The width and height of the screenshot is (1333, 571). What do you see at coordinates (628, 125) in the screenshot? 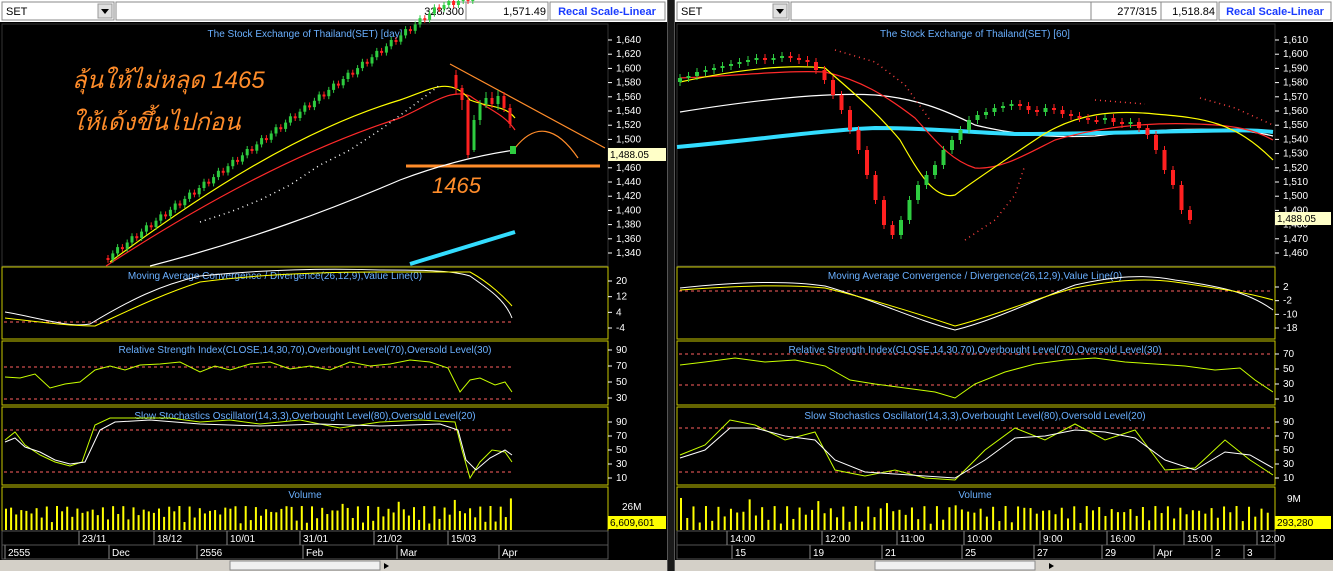
I see `price-tick: 1,520` at bounding box center [628, 125].